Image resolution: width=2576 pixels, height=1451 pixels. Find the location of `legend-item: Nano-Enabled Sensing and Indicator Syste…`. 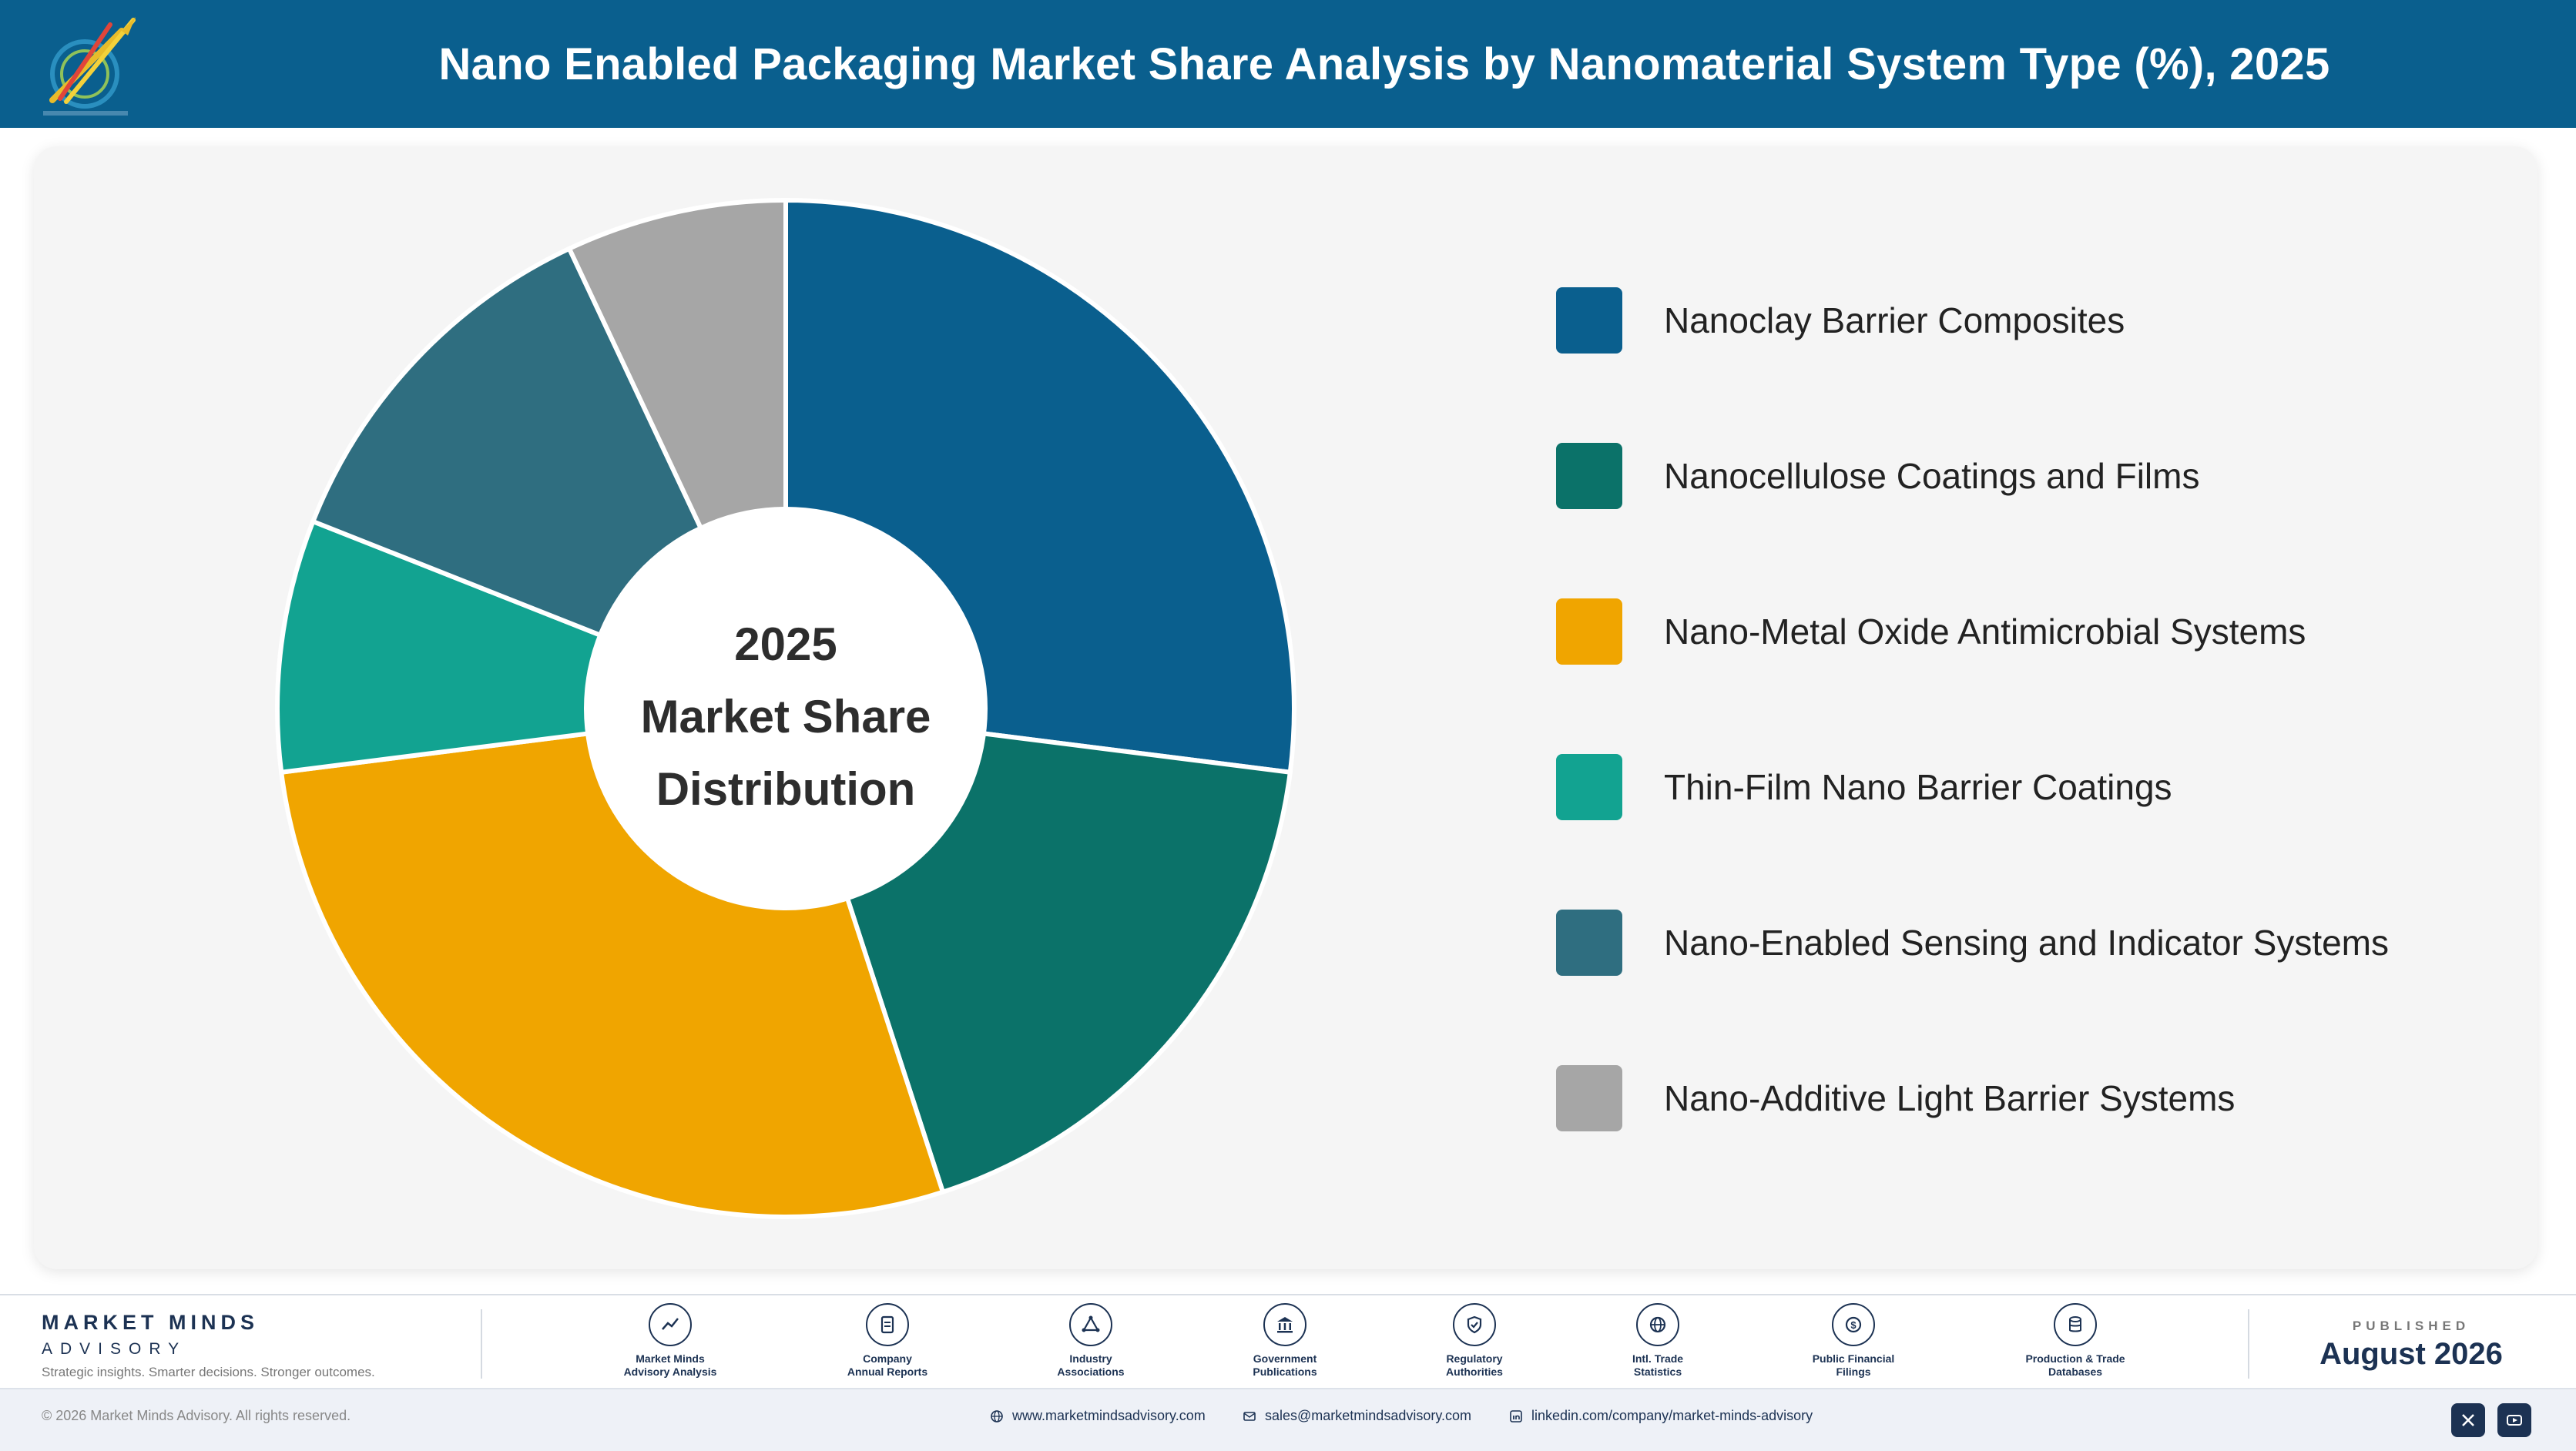

legend-item: Nano-Enabled Sensing and Indicator Syste… is located at coordinates (1972, 943).